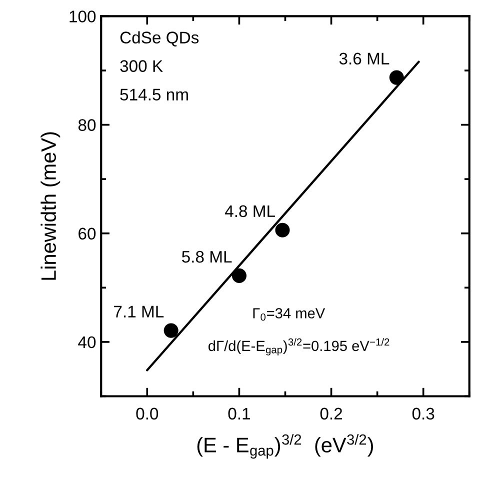 The image size is (477, 491). Describe the element at coordinates (147, 414) in the screenshot. I see `x-tick-label: 0.0` at that location.